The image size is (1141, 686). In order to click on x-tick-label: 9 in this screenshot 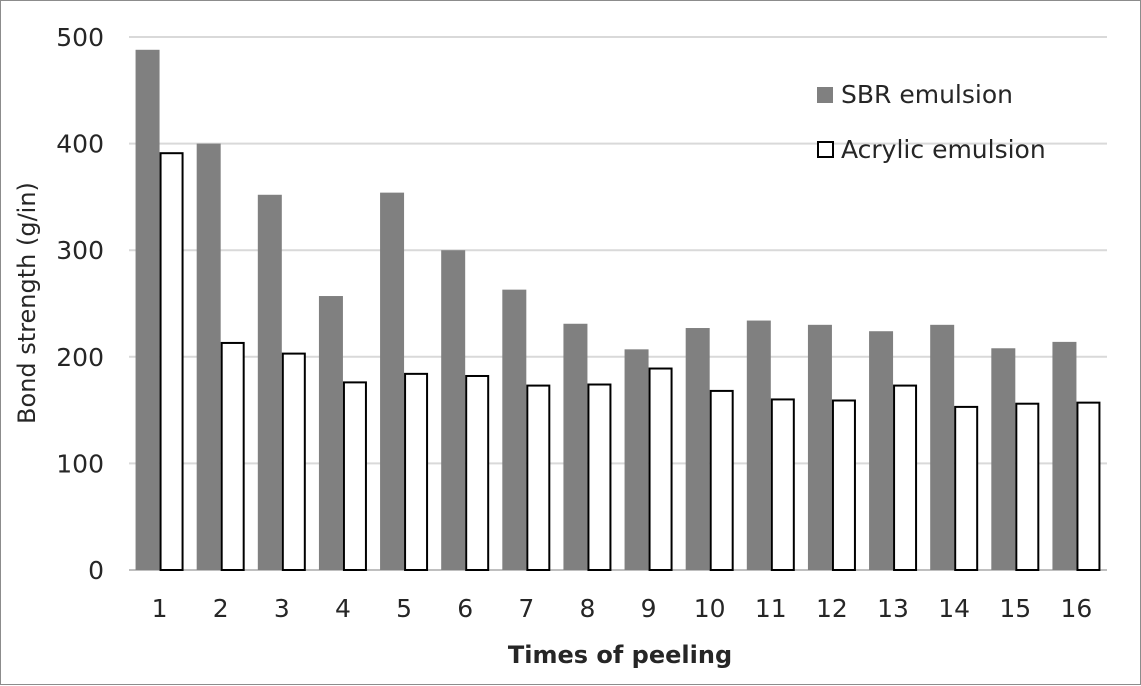, I will do `click(649, 608)`.